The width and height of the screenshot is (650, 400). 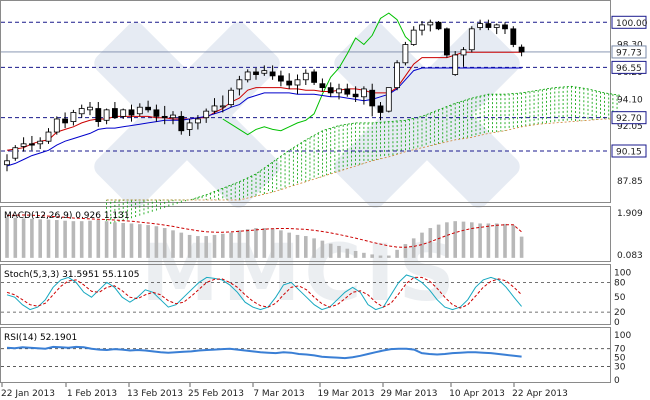 I want to click on macd-label: MACD(12,26,9) 0.926 1.131, so click(x=67, y=216).